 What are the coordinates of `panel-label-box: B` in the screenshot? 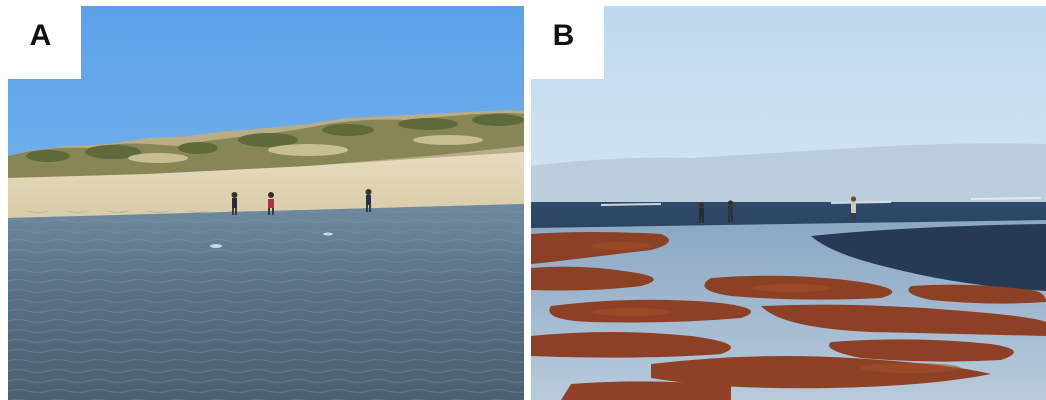 It's located at (567, 42).